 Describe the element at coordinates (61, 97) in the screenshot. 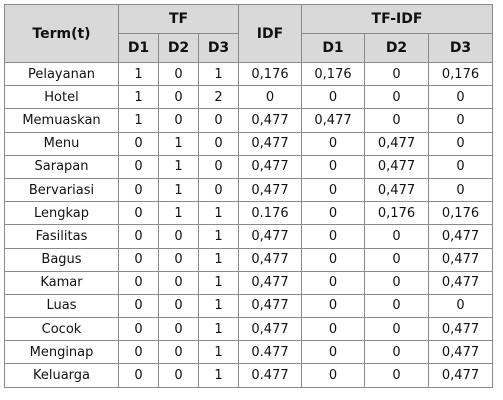

I see `term-cell: Hotel` at that location.